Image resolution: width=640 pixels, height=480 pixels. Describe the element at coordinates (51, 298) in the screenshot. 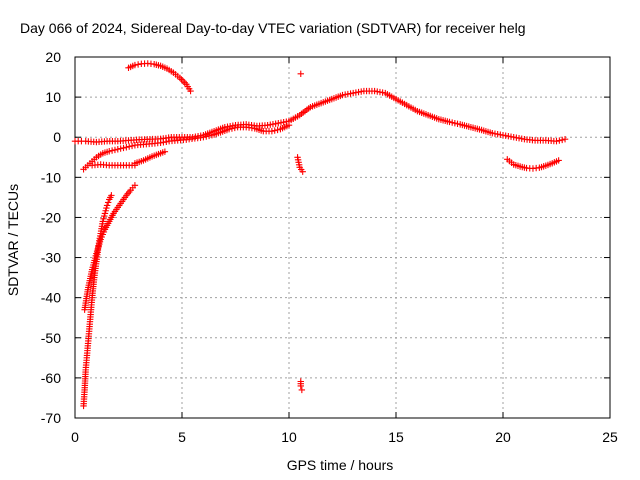

I see `y-tick-label: -40` at that location.